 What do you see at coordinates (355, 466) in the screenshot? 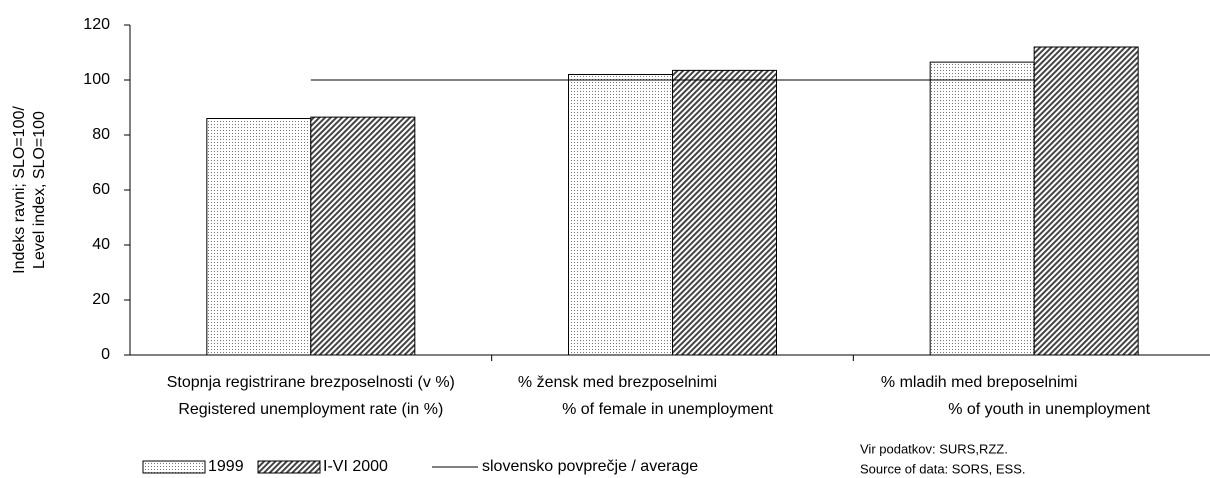
I see `legend-label: I-VI 2000` at bounding box center [355, 466].